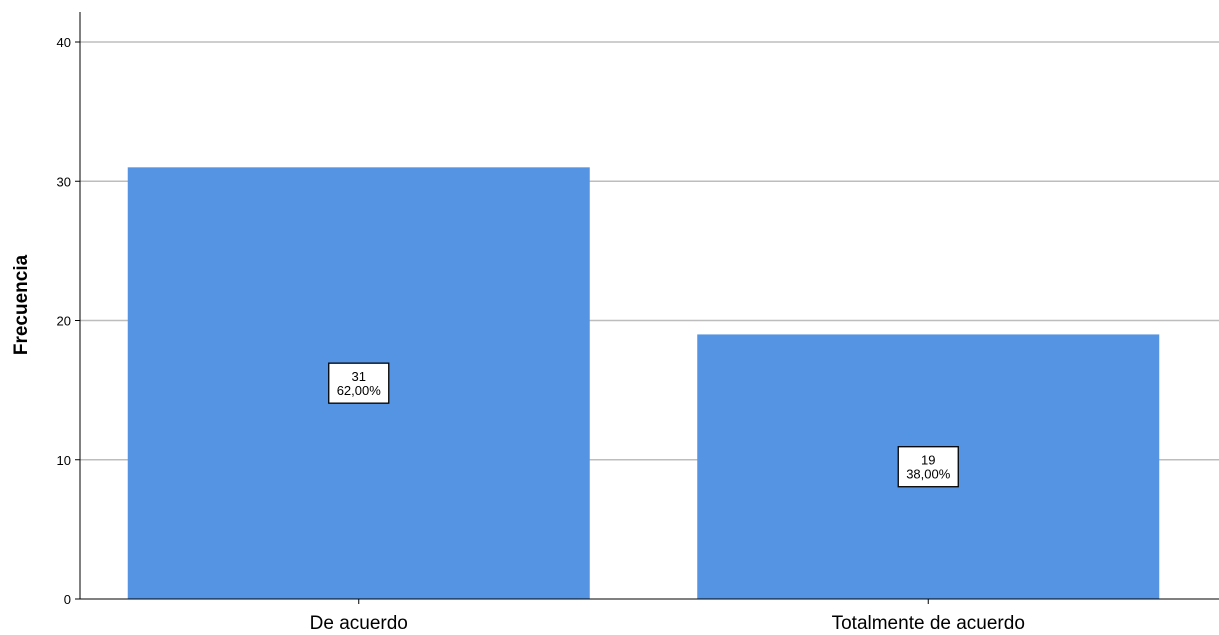 This screenshot has width=1219, height=635. Describe the element at coordinates (64, 42) in the screenshot. I see `y-tick-label: 40` at that location.